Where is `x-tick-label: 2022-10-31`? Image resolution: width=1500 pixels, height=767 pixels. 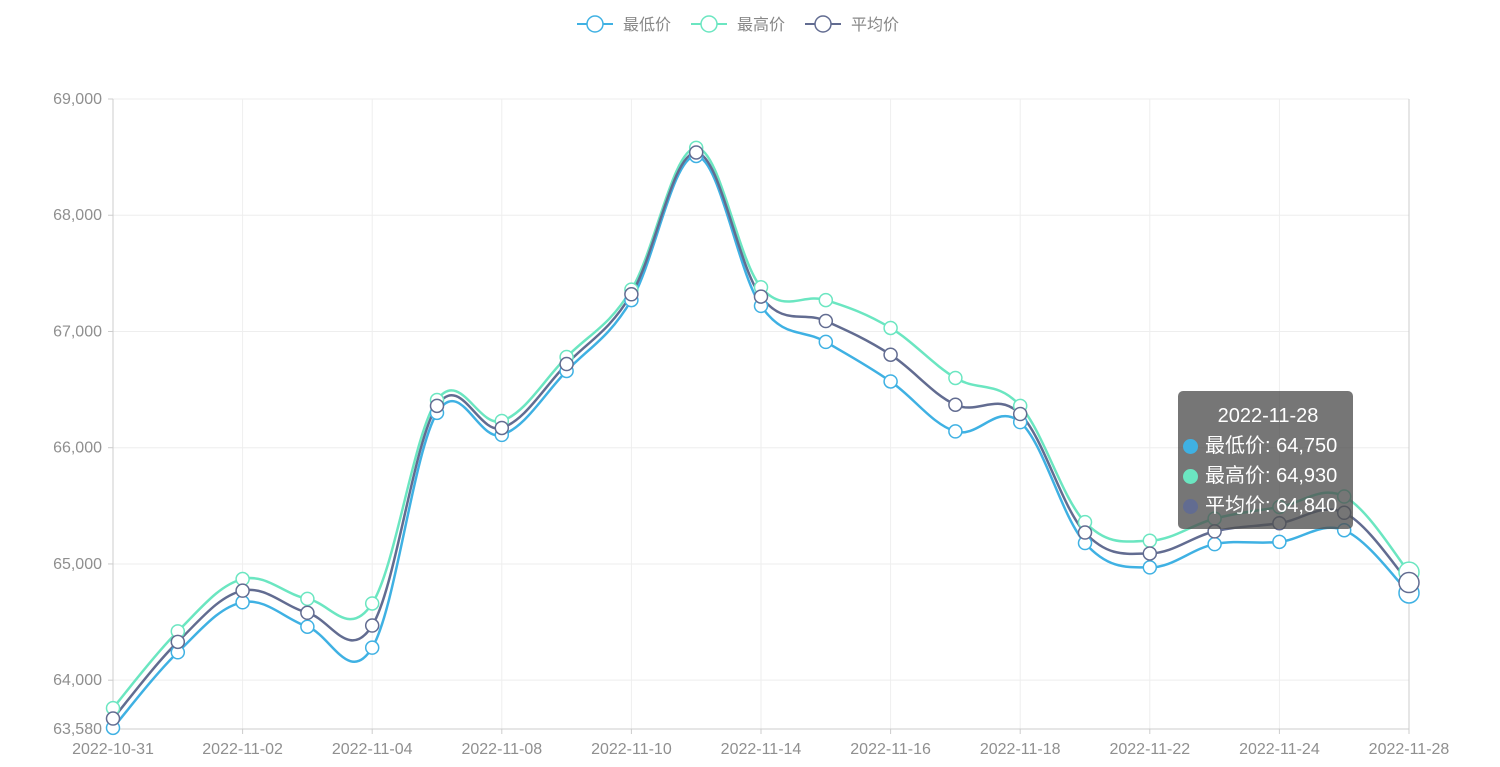 x-tick-label: 2022-10-31 is located at coordinates (113, 749).